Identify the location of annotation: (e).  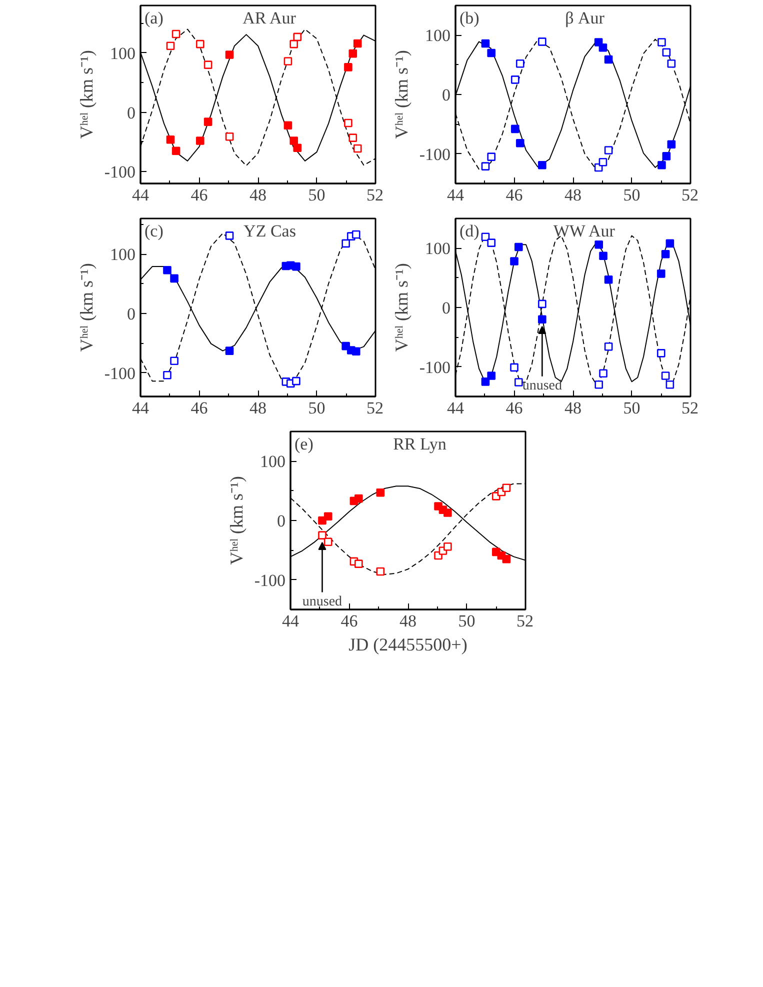
(304, 444).